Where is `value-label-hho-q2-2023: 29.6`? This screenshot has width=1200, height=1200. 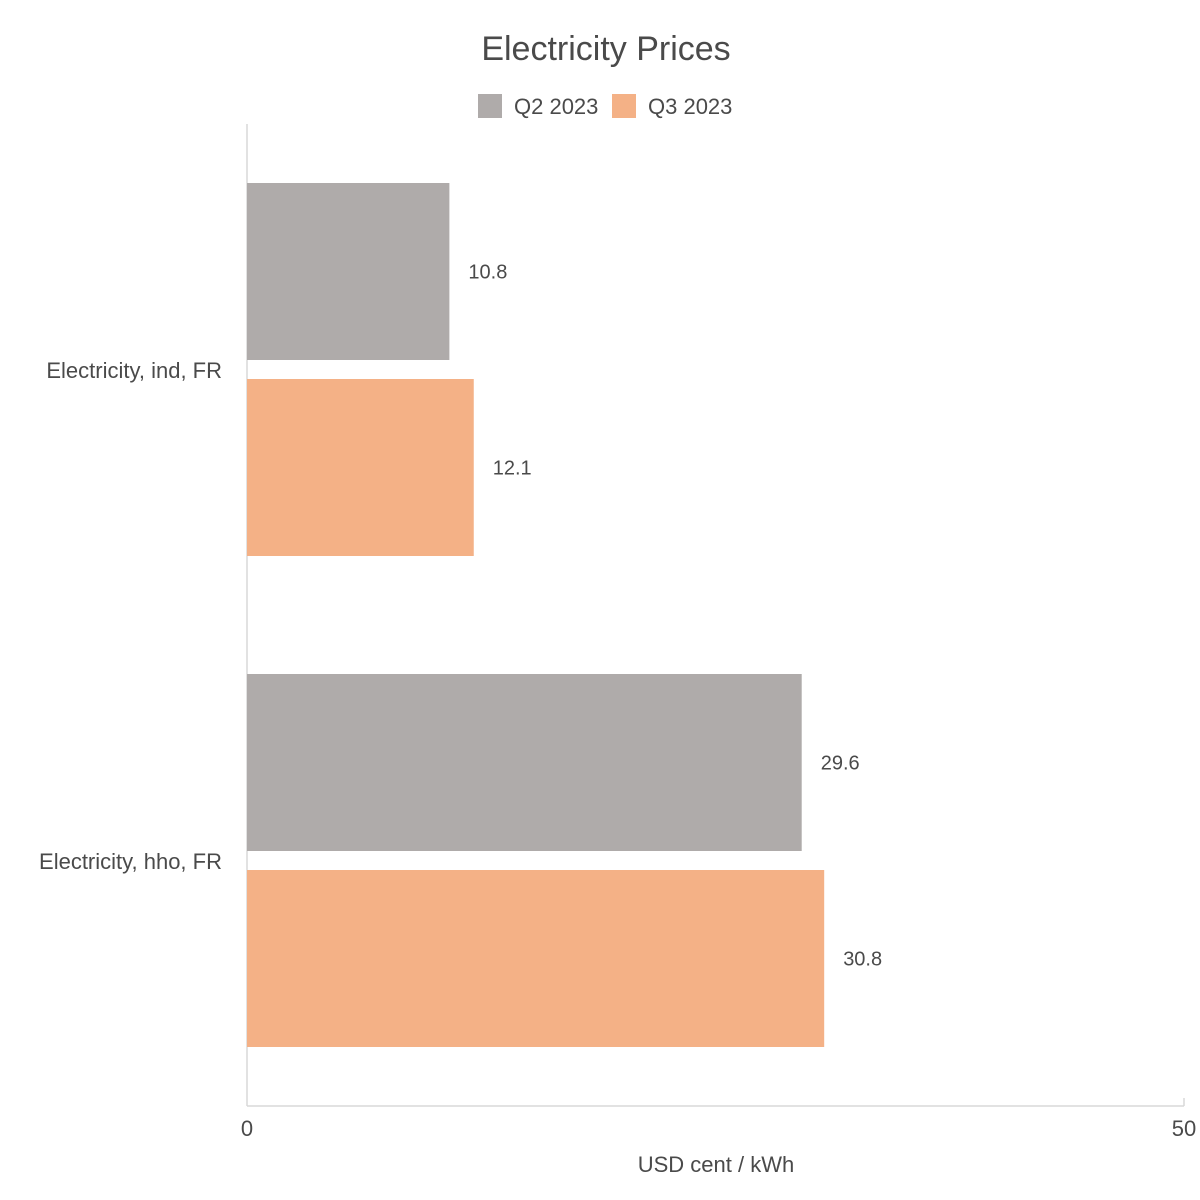
value-label-hho-q2-2023: 29.6 is located at coordinates (840, 764).